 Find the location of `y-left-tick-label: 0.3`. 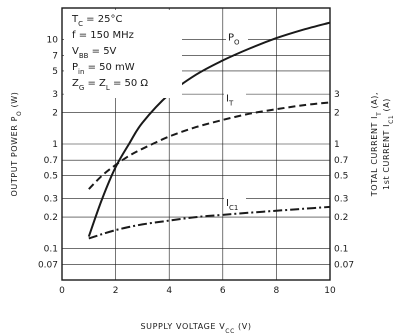

y-left-tick-label: 0.3 is located at coordinates (51, 200).